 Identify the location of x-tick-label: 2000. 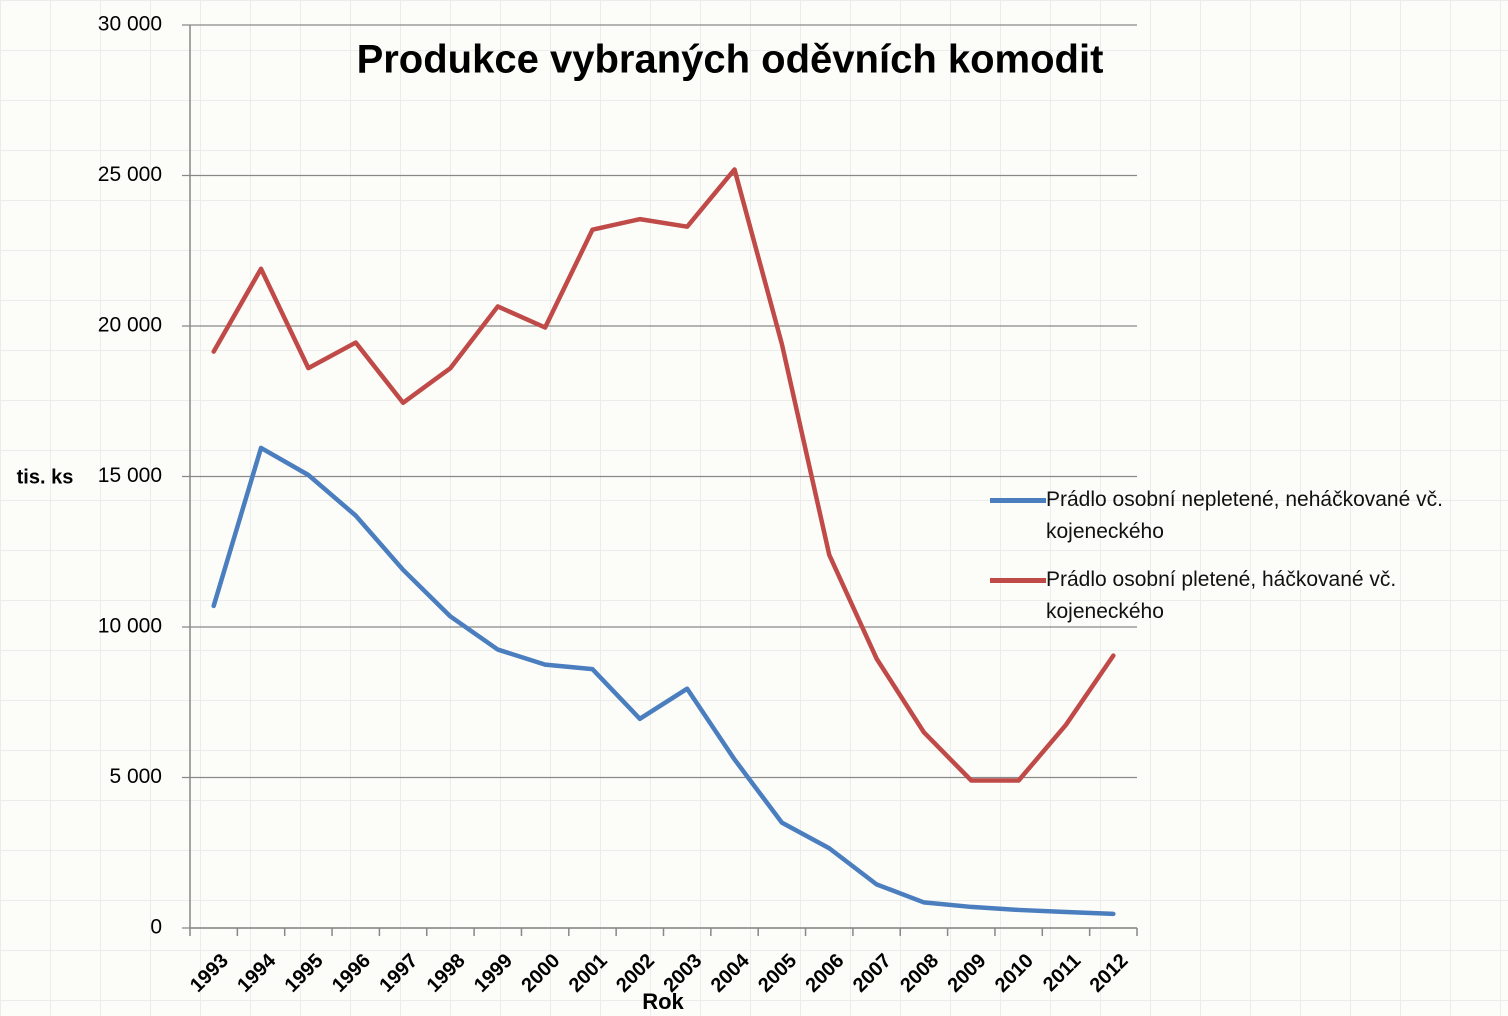
(540, 973).